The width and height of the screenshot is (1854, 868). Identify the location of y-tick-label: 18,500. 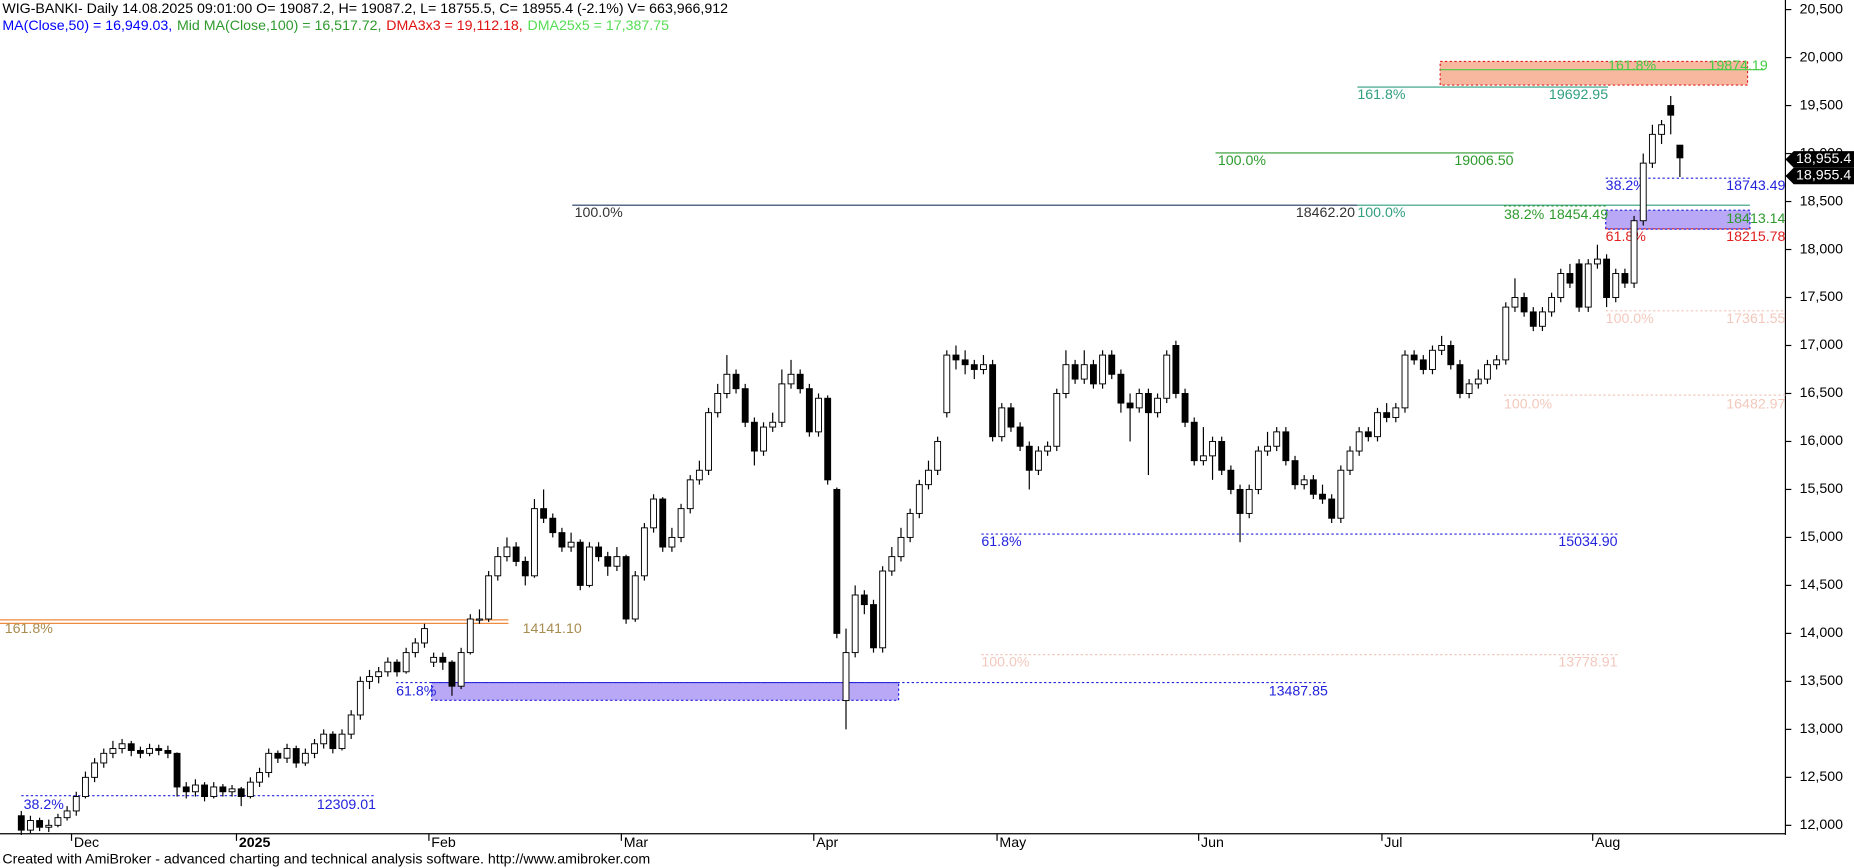
(1821, 201).